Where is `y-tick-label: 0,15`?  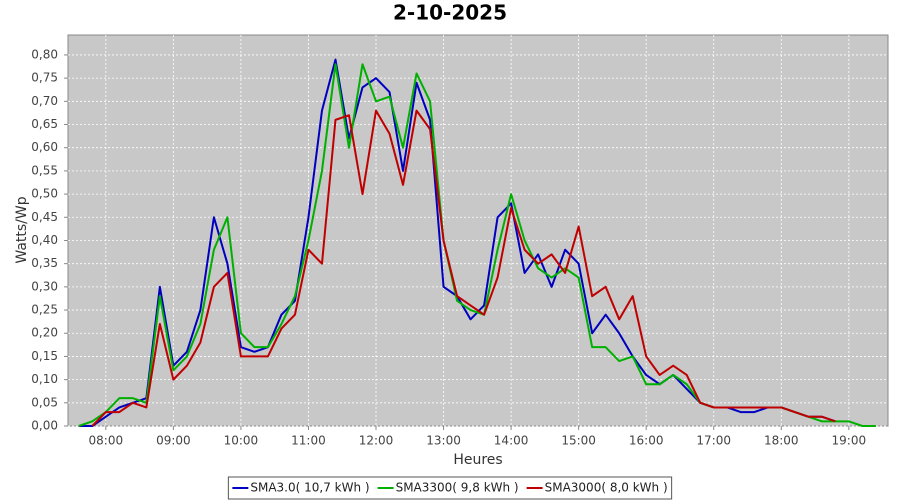
y-tick-label: 0,15 is located at coordinates (44, 356).